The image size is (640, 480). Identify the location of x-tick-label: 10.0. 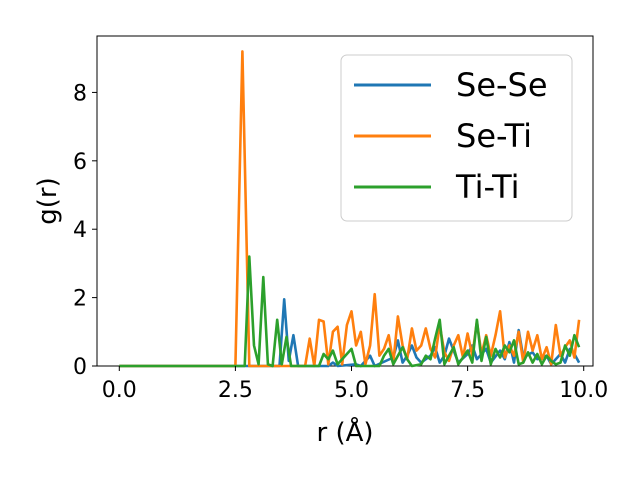
(583, 390).